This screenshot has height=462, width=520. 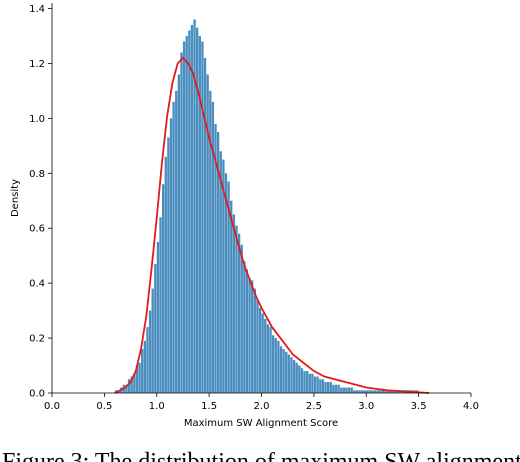 I want to click on x-tick-label: 3.0, so click(x=366, y=406).